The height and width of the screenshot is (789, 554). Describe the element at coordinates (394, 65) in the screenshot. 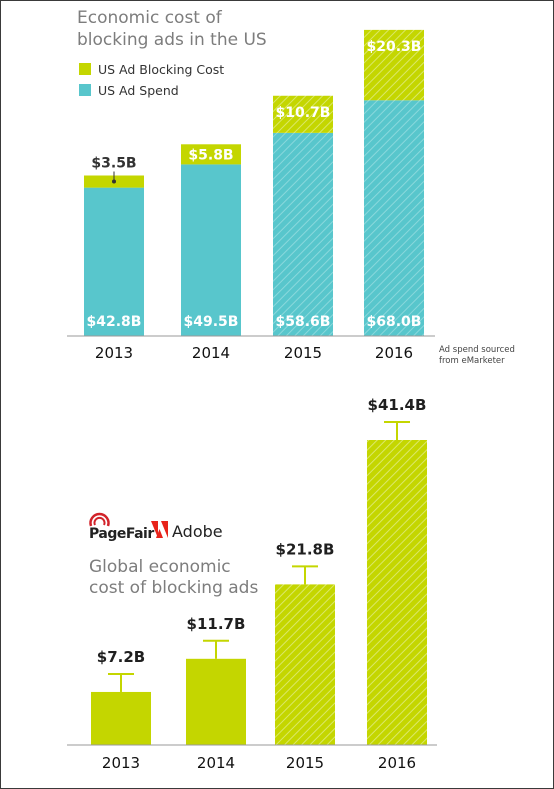

I see `us-blocking-bar-2016` at that location.